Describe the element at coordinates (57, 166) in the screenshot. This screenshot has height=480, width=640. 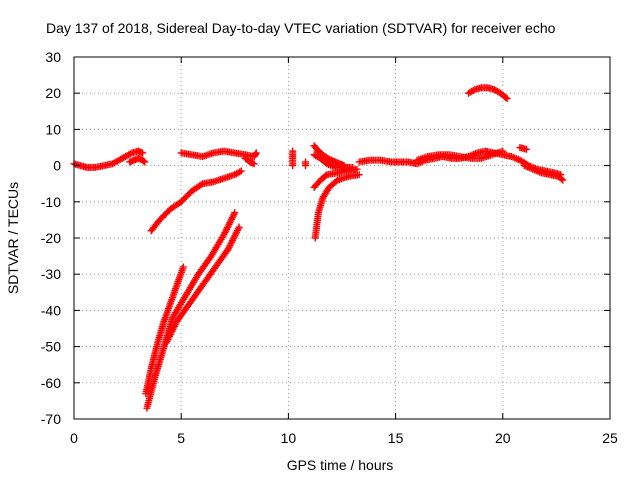
I see `y-tick-label: 0` at that location.